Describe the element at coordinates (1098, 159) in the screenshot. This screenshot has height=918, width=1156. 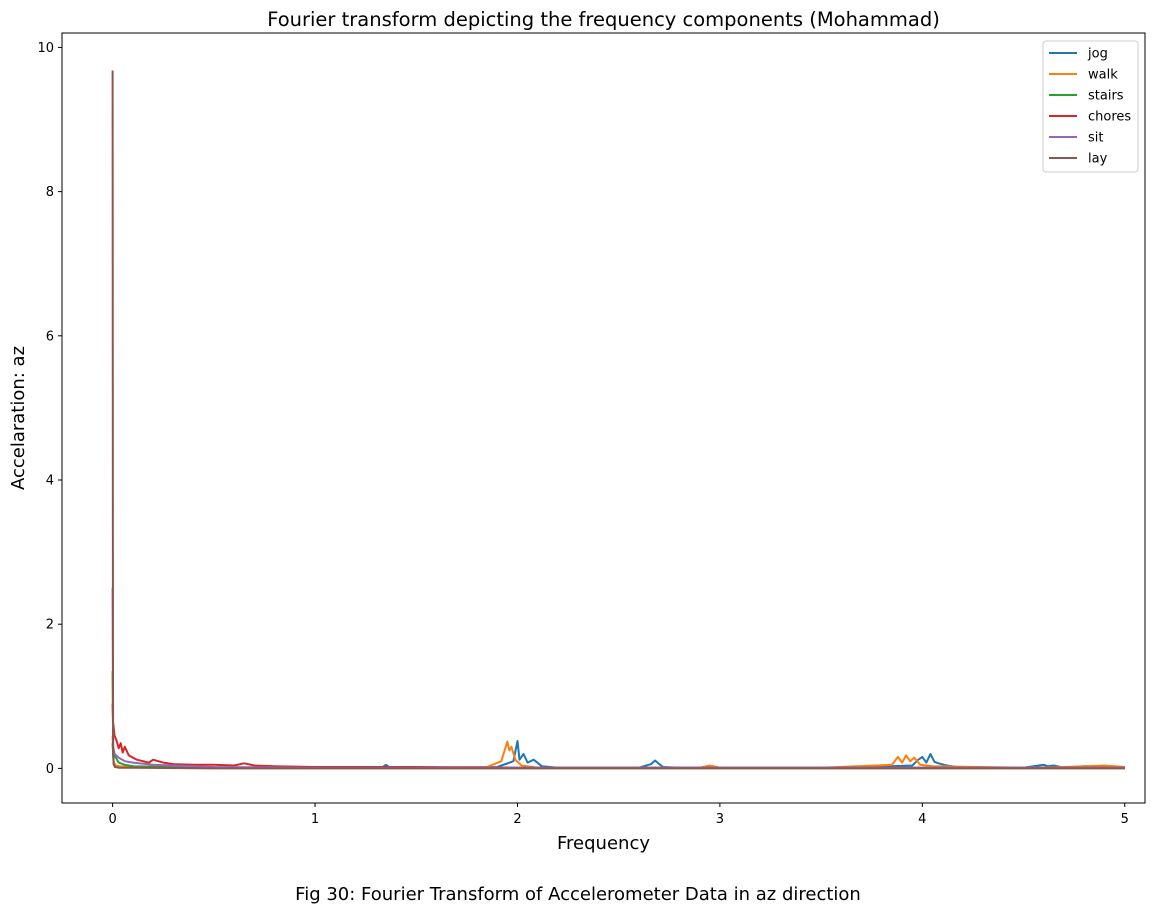
I see `legend-label: lay` at that location.